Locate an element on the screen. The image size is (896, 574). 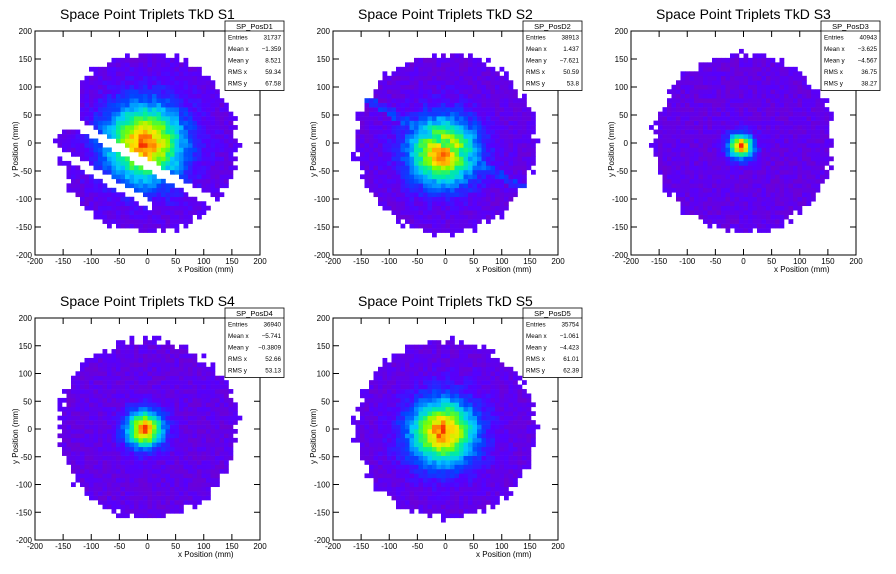
stats-key: Mean y is located at coordinates (239, 61).